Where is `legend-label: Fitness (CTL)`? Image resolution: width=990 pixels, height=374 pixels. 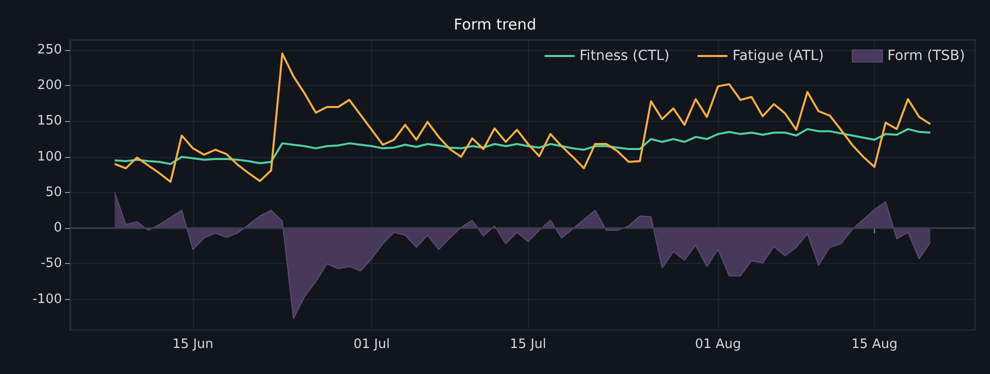
legend-label: Fitness (CTL) is located at coordinates (625, 56).